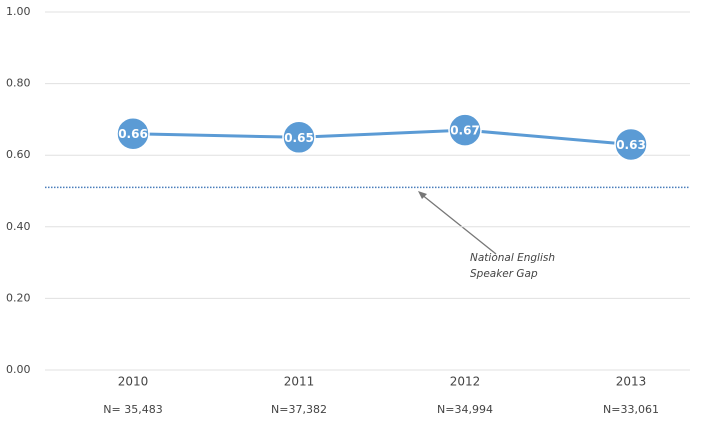  Describe the element at coordinates (382, 137) in the screenshot. I see `series-line` at that location.